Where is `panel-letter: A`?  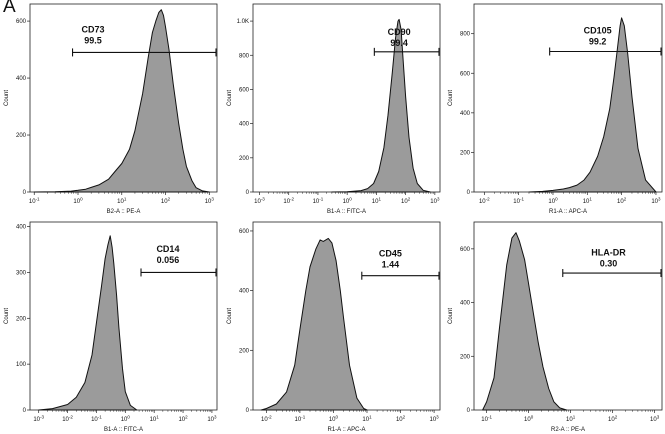
panel-letter: A is located at coordinates (9, 8).